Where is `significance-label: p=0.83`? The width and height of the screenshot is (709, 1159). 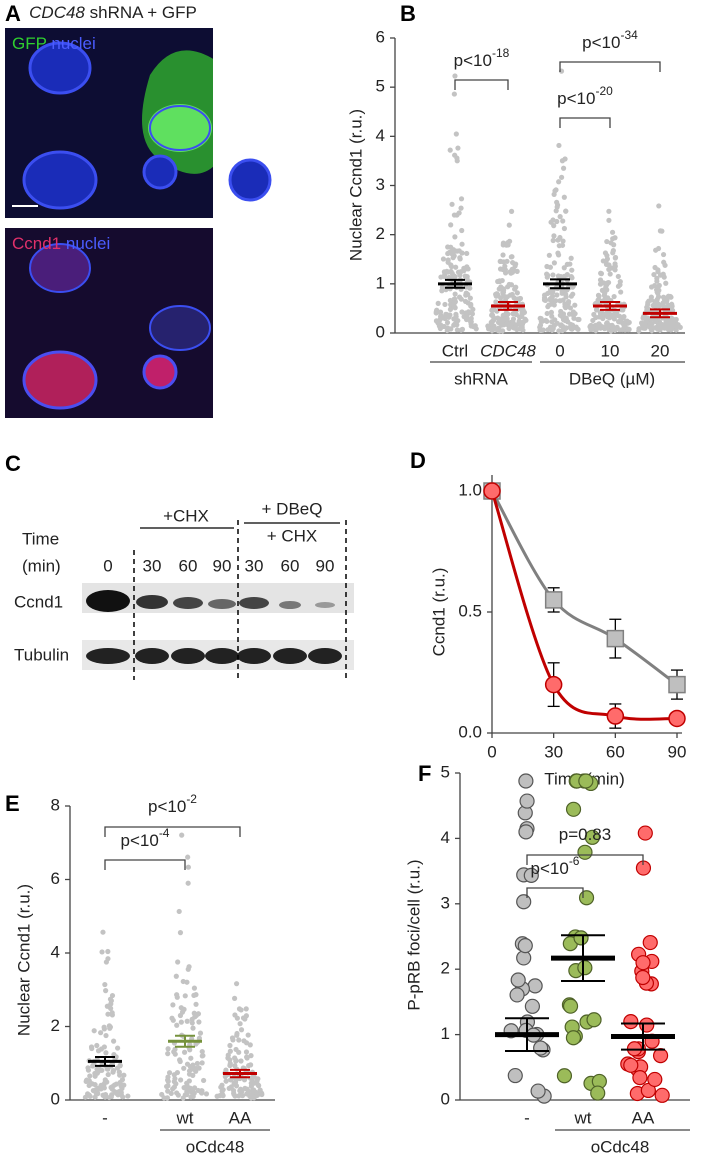 significance-label: p=0.83 is located at coordinates (585, 834).